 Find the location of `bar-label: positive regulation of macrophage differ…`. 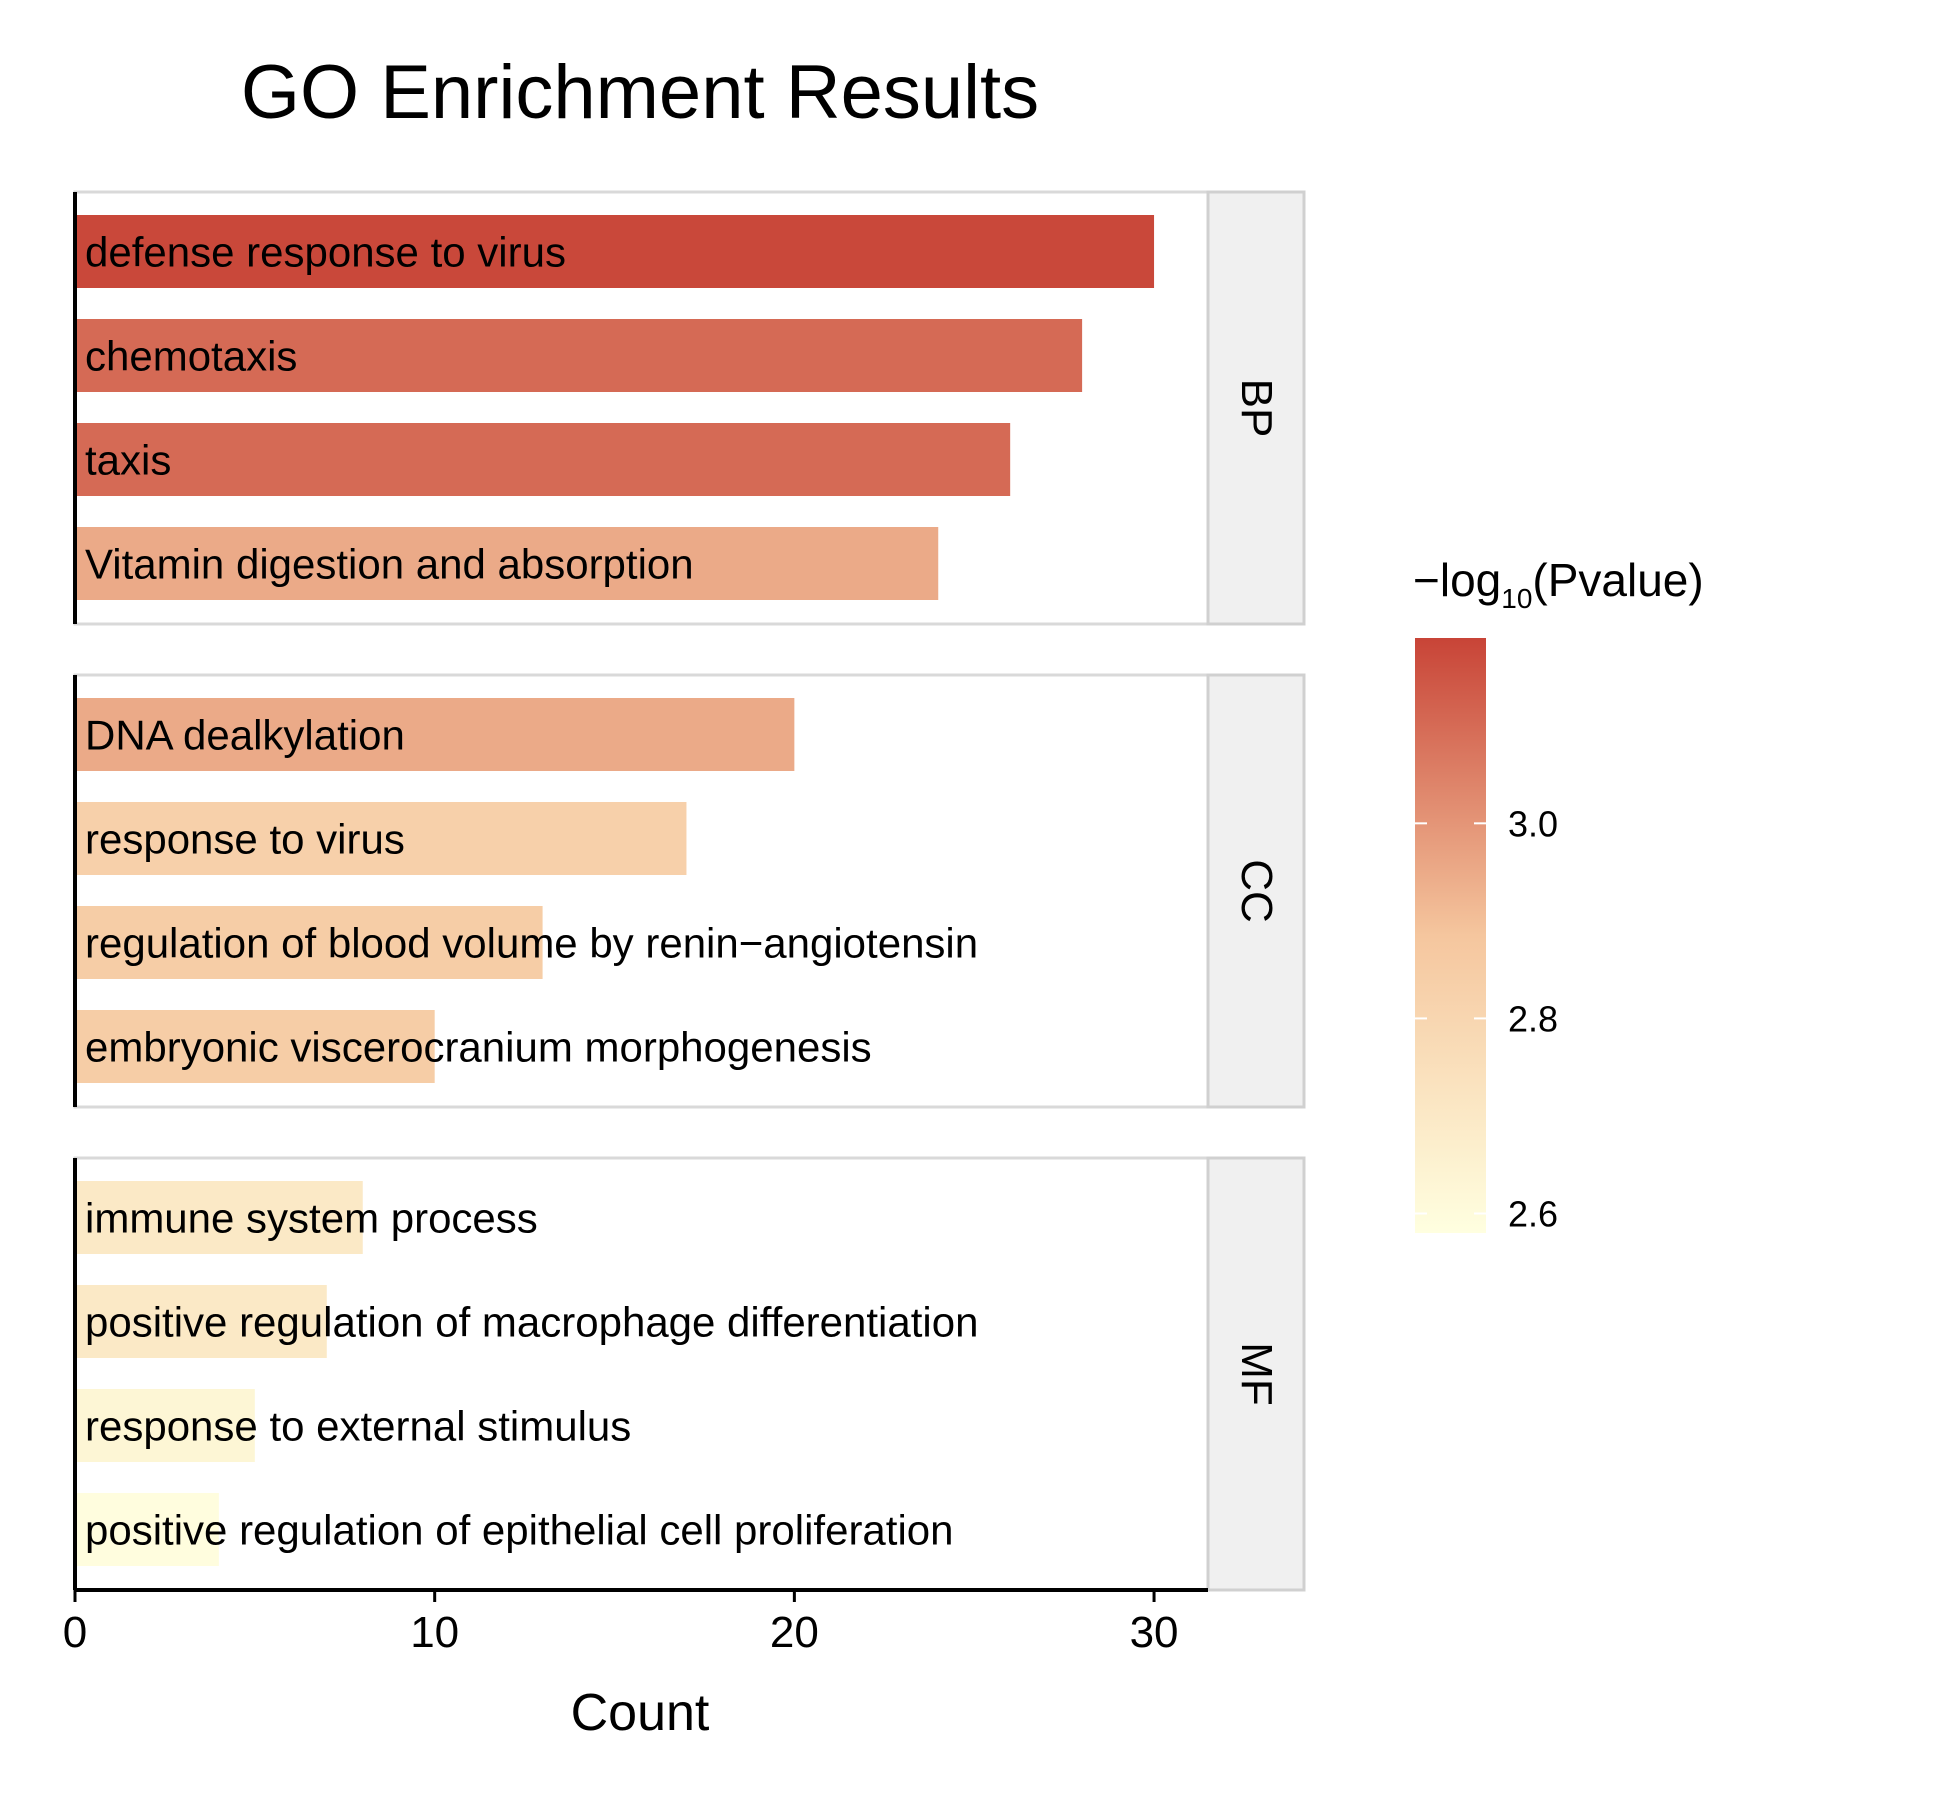

bar-label: positive regulation of macrophage differ… is located at coordinates (531, 1322).